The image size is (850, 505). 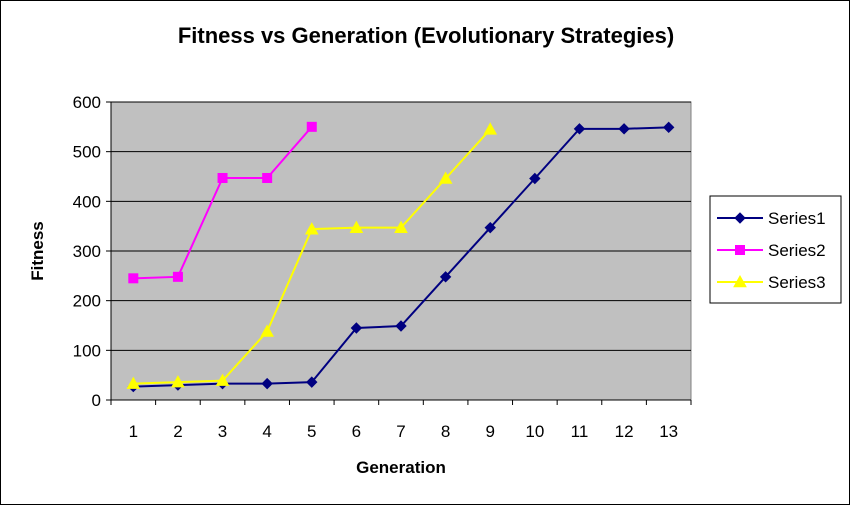 I want to click on x-tick-label-13: 13, so click(x=668, y=431).